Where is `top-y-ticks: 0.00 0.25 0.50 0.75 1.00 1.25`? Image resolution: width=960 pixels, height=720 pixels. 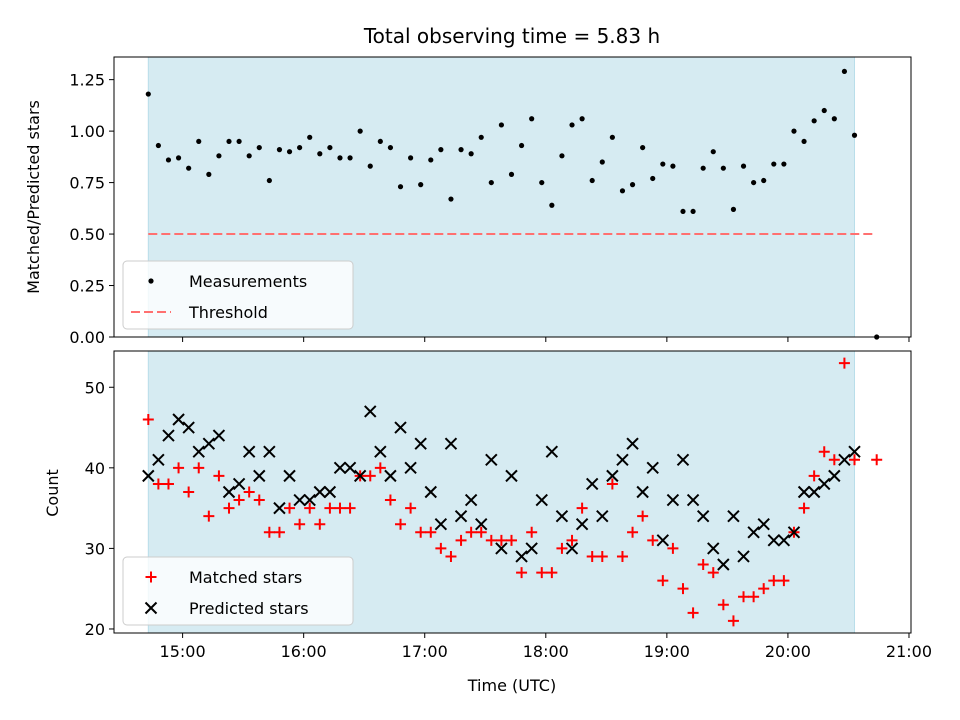
top-y-ticks: 0.00 0.25 0.50 0.75 1.00 1.25 is located at coordinates (91, 209).